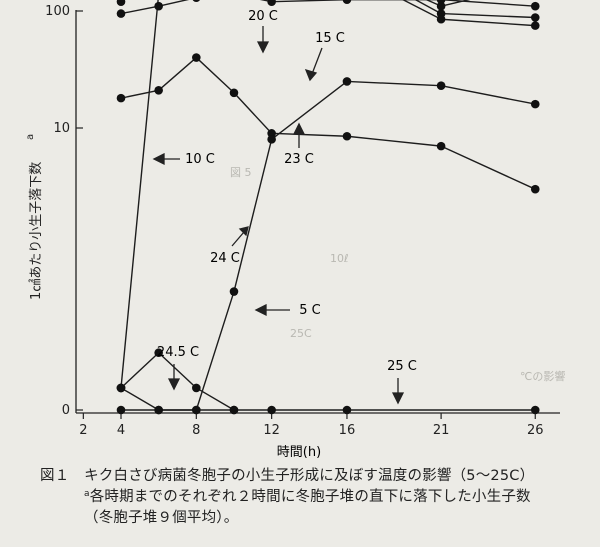 The image size is (600, 547). Describe the element at coordinates (178, 352) in the screenshot. I see `label-24-5c: 24.5 C` at that location.